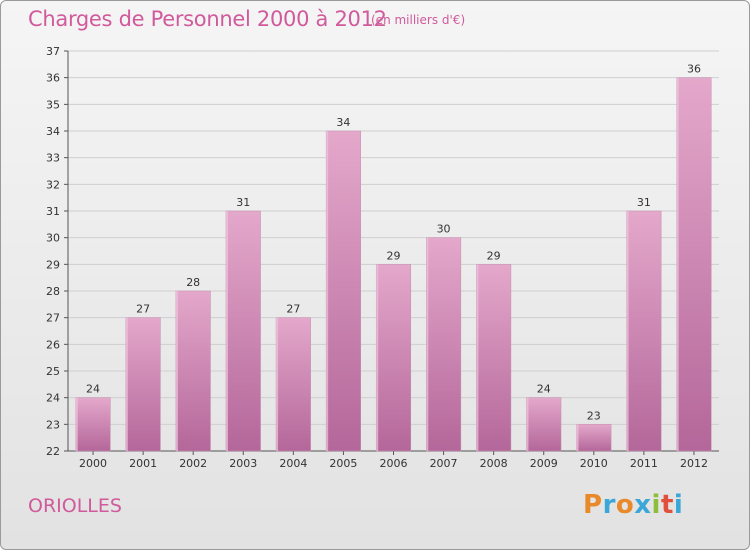 Image resolution: width=750 pixels, height=550 pixels. Describe the element at coordinates (444, 463) in the screenshot. I see `x-tick-label: 2007` at that location.